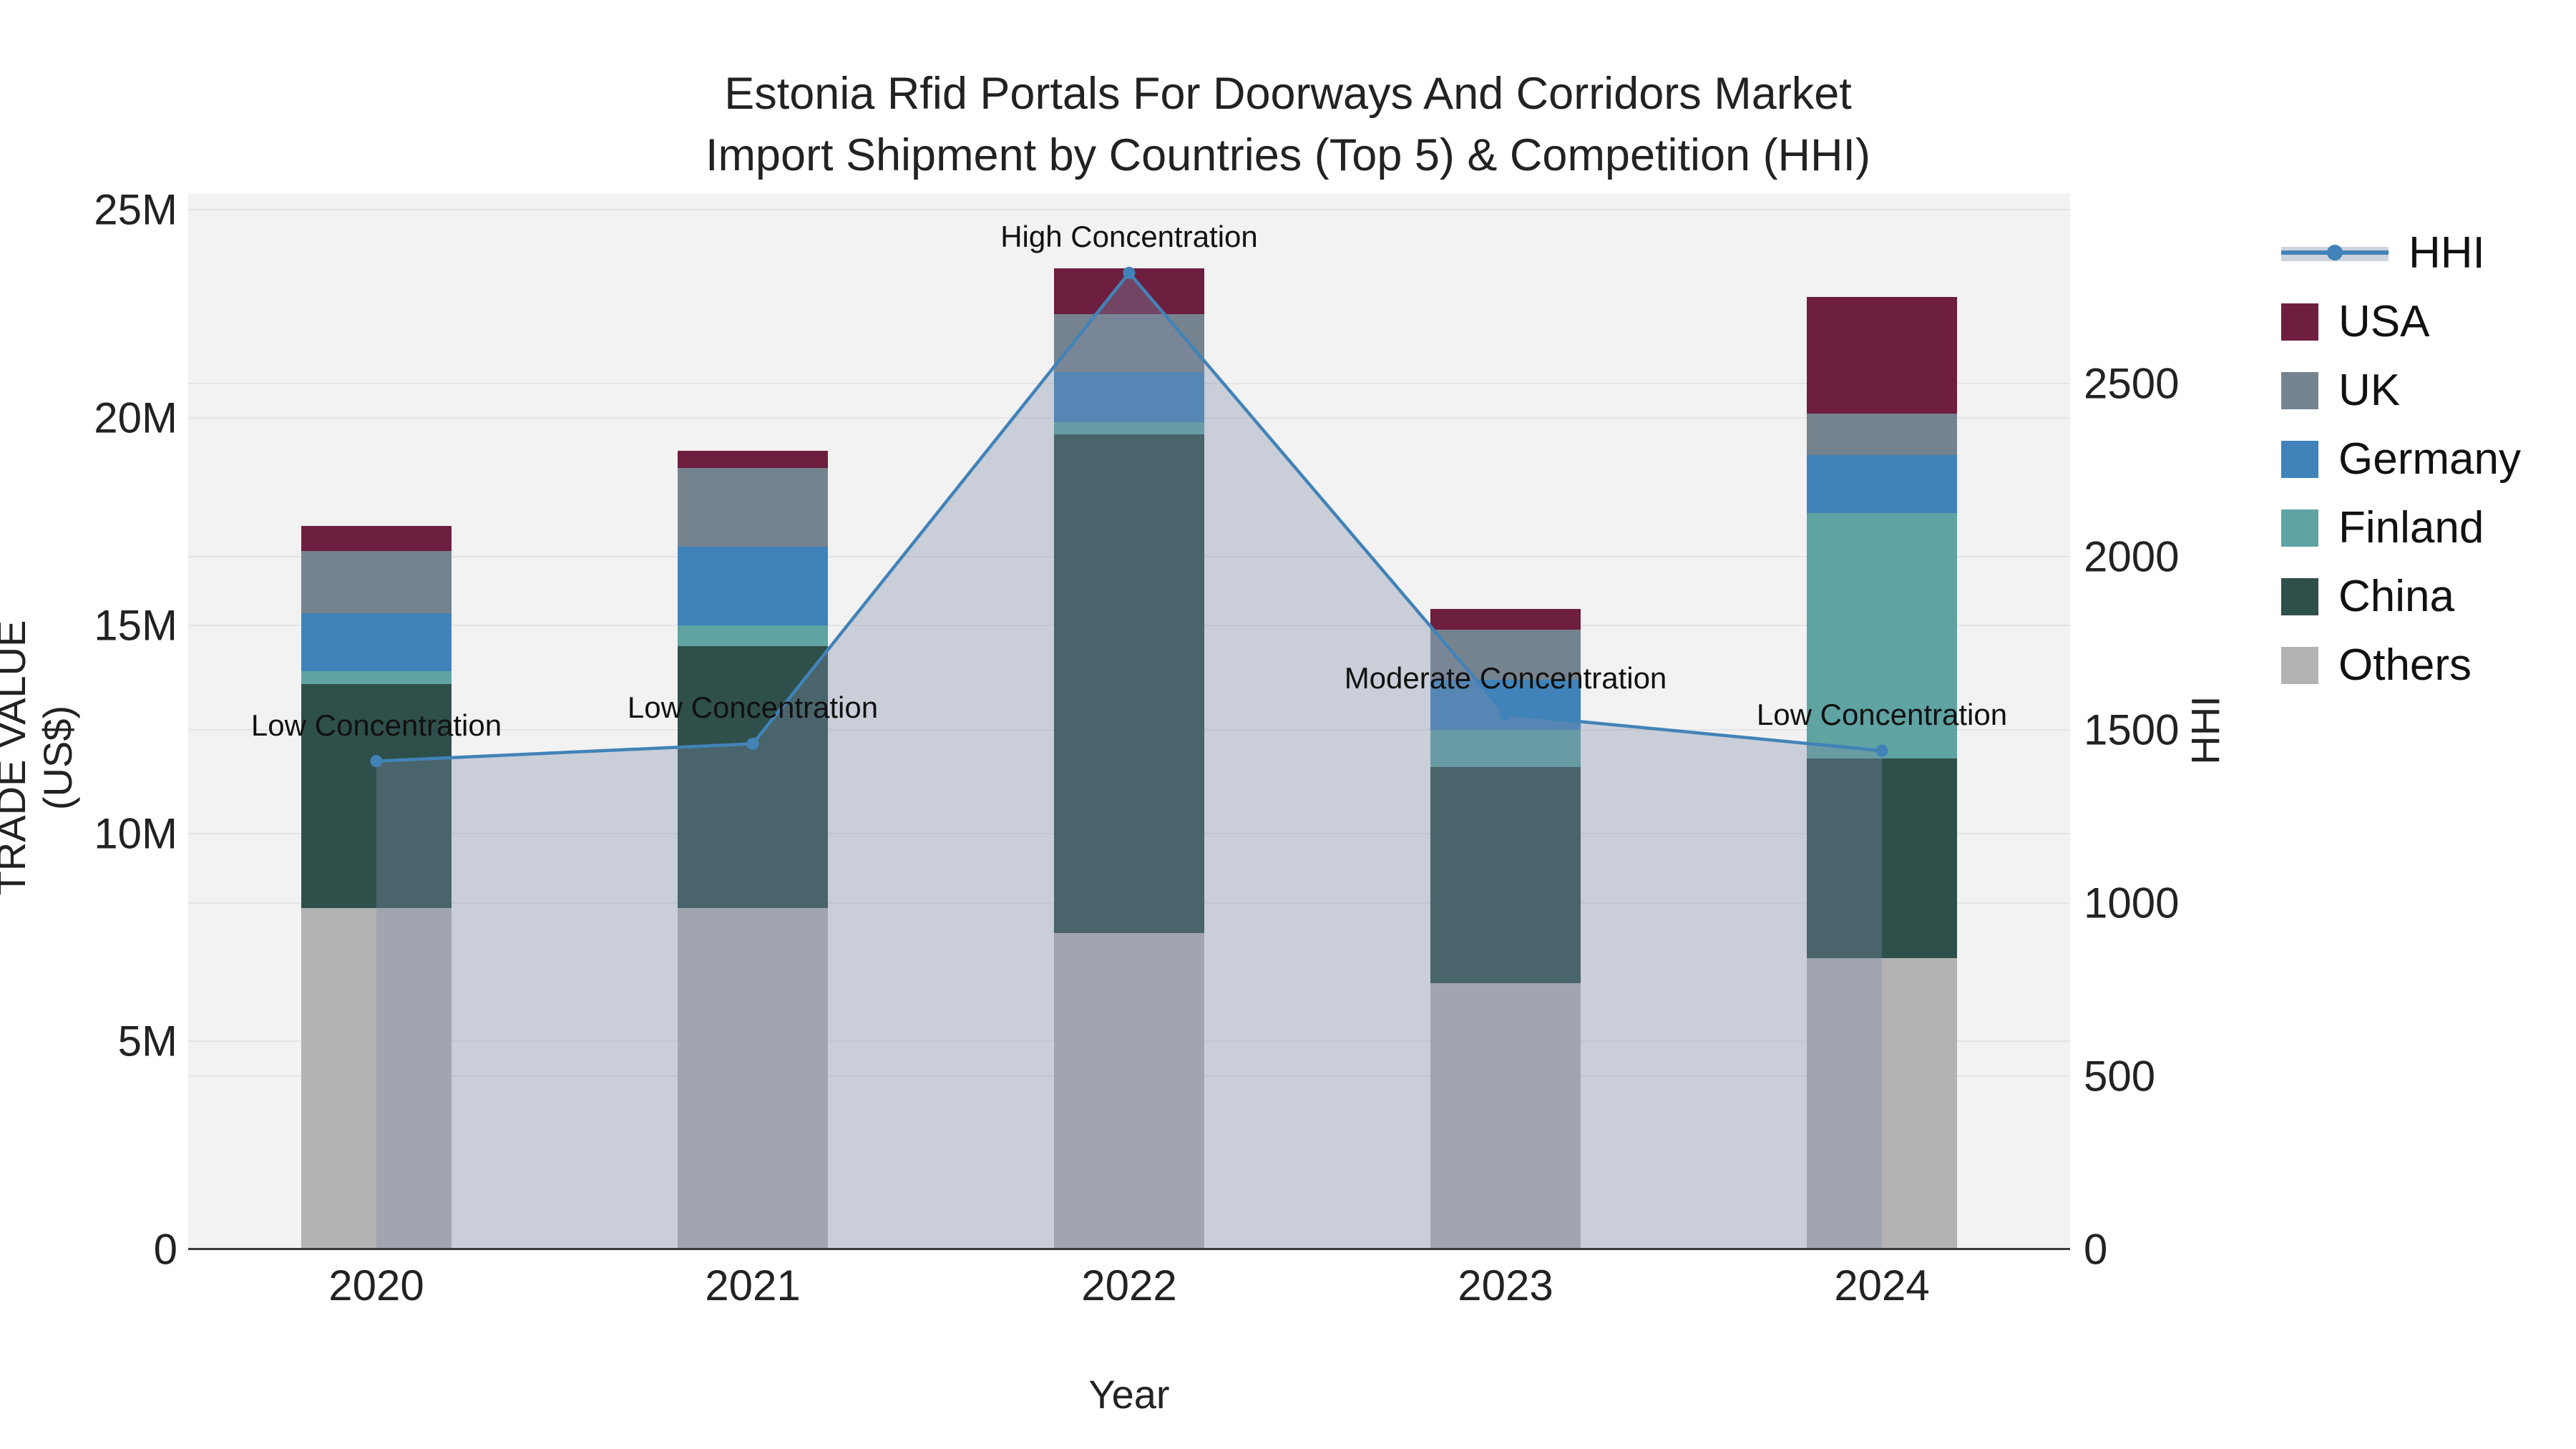 This screenshot has height=1449, width=2576. What do you see at coordinates (1882, 484) in the screenshot?
I see `bar-segment-germany-2024` at bounding box center [1882, 484].